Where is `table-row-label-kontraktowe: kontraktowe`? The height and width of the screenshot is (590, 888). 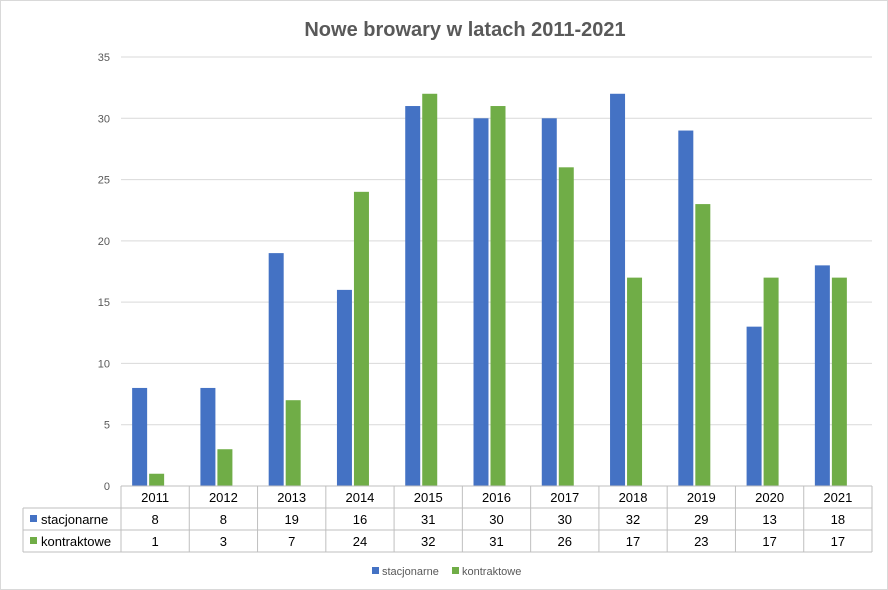
table-row-label-kontraktowe: kontraktowe is located at coordinates (76, 541).